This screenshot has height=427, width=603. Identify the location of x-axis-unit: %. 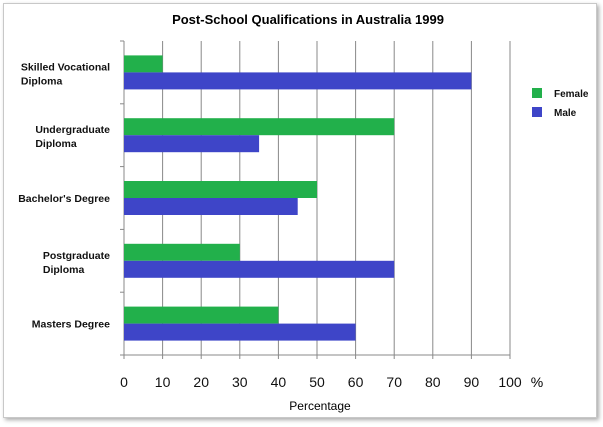
(537, 382).